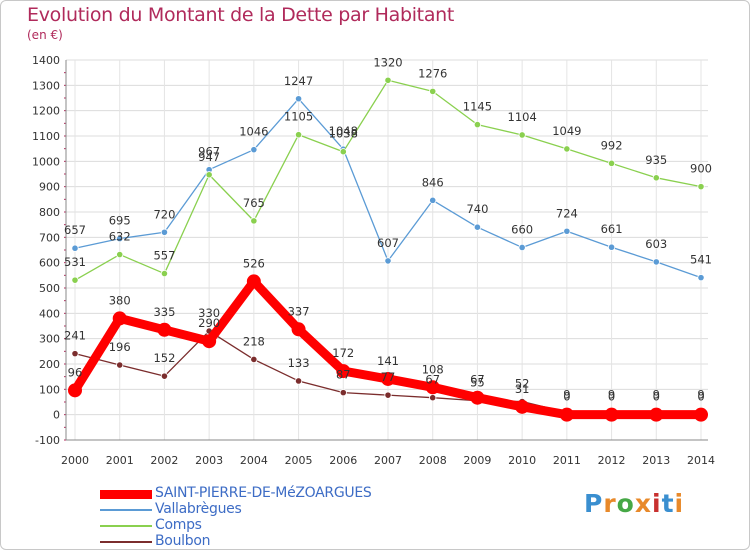  Describe the element at coordinates (388, 243) in the screenshot. I see `data-label: 607` at that location.